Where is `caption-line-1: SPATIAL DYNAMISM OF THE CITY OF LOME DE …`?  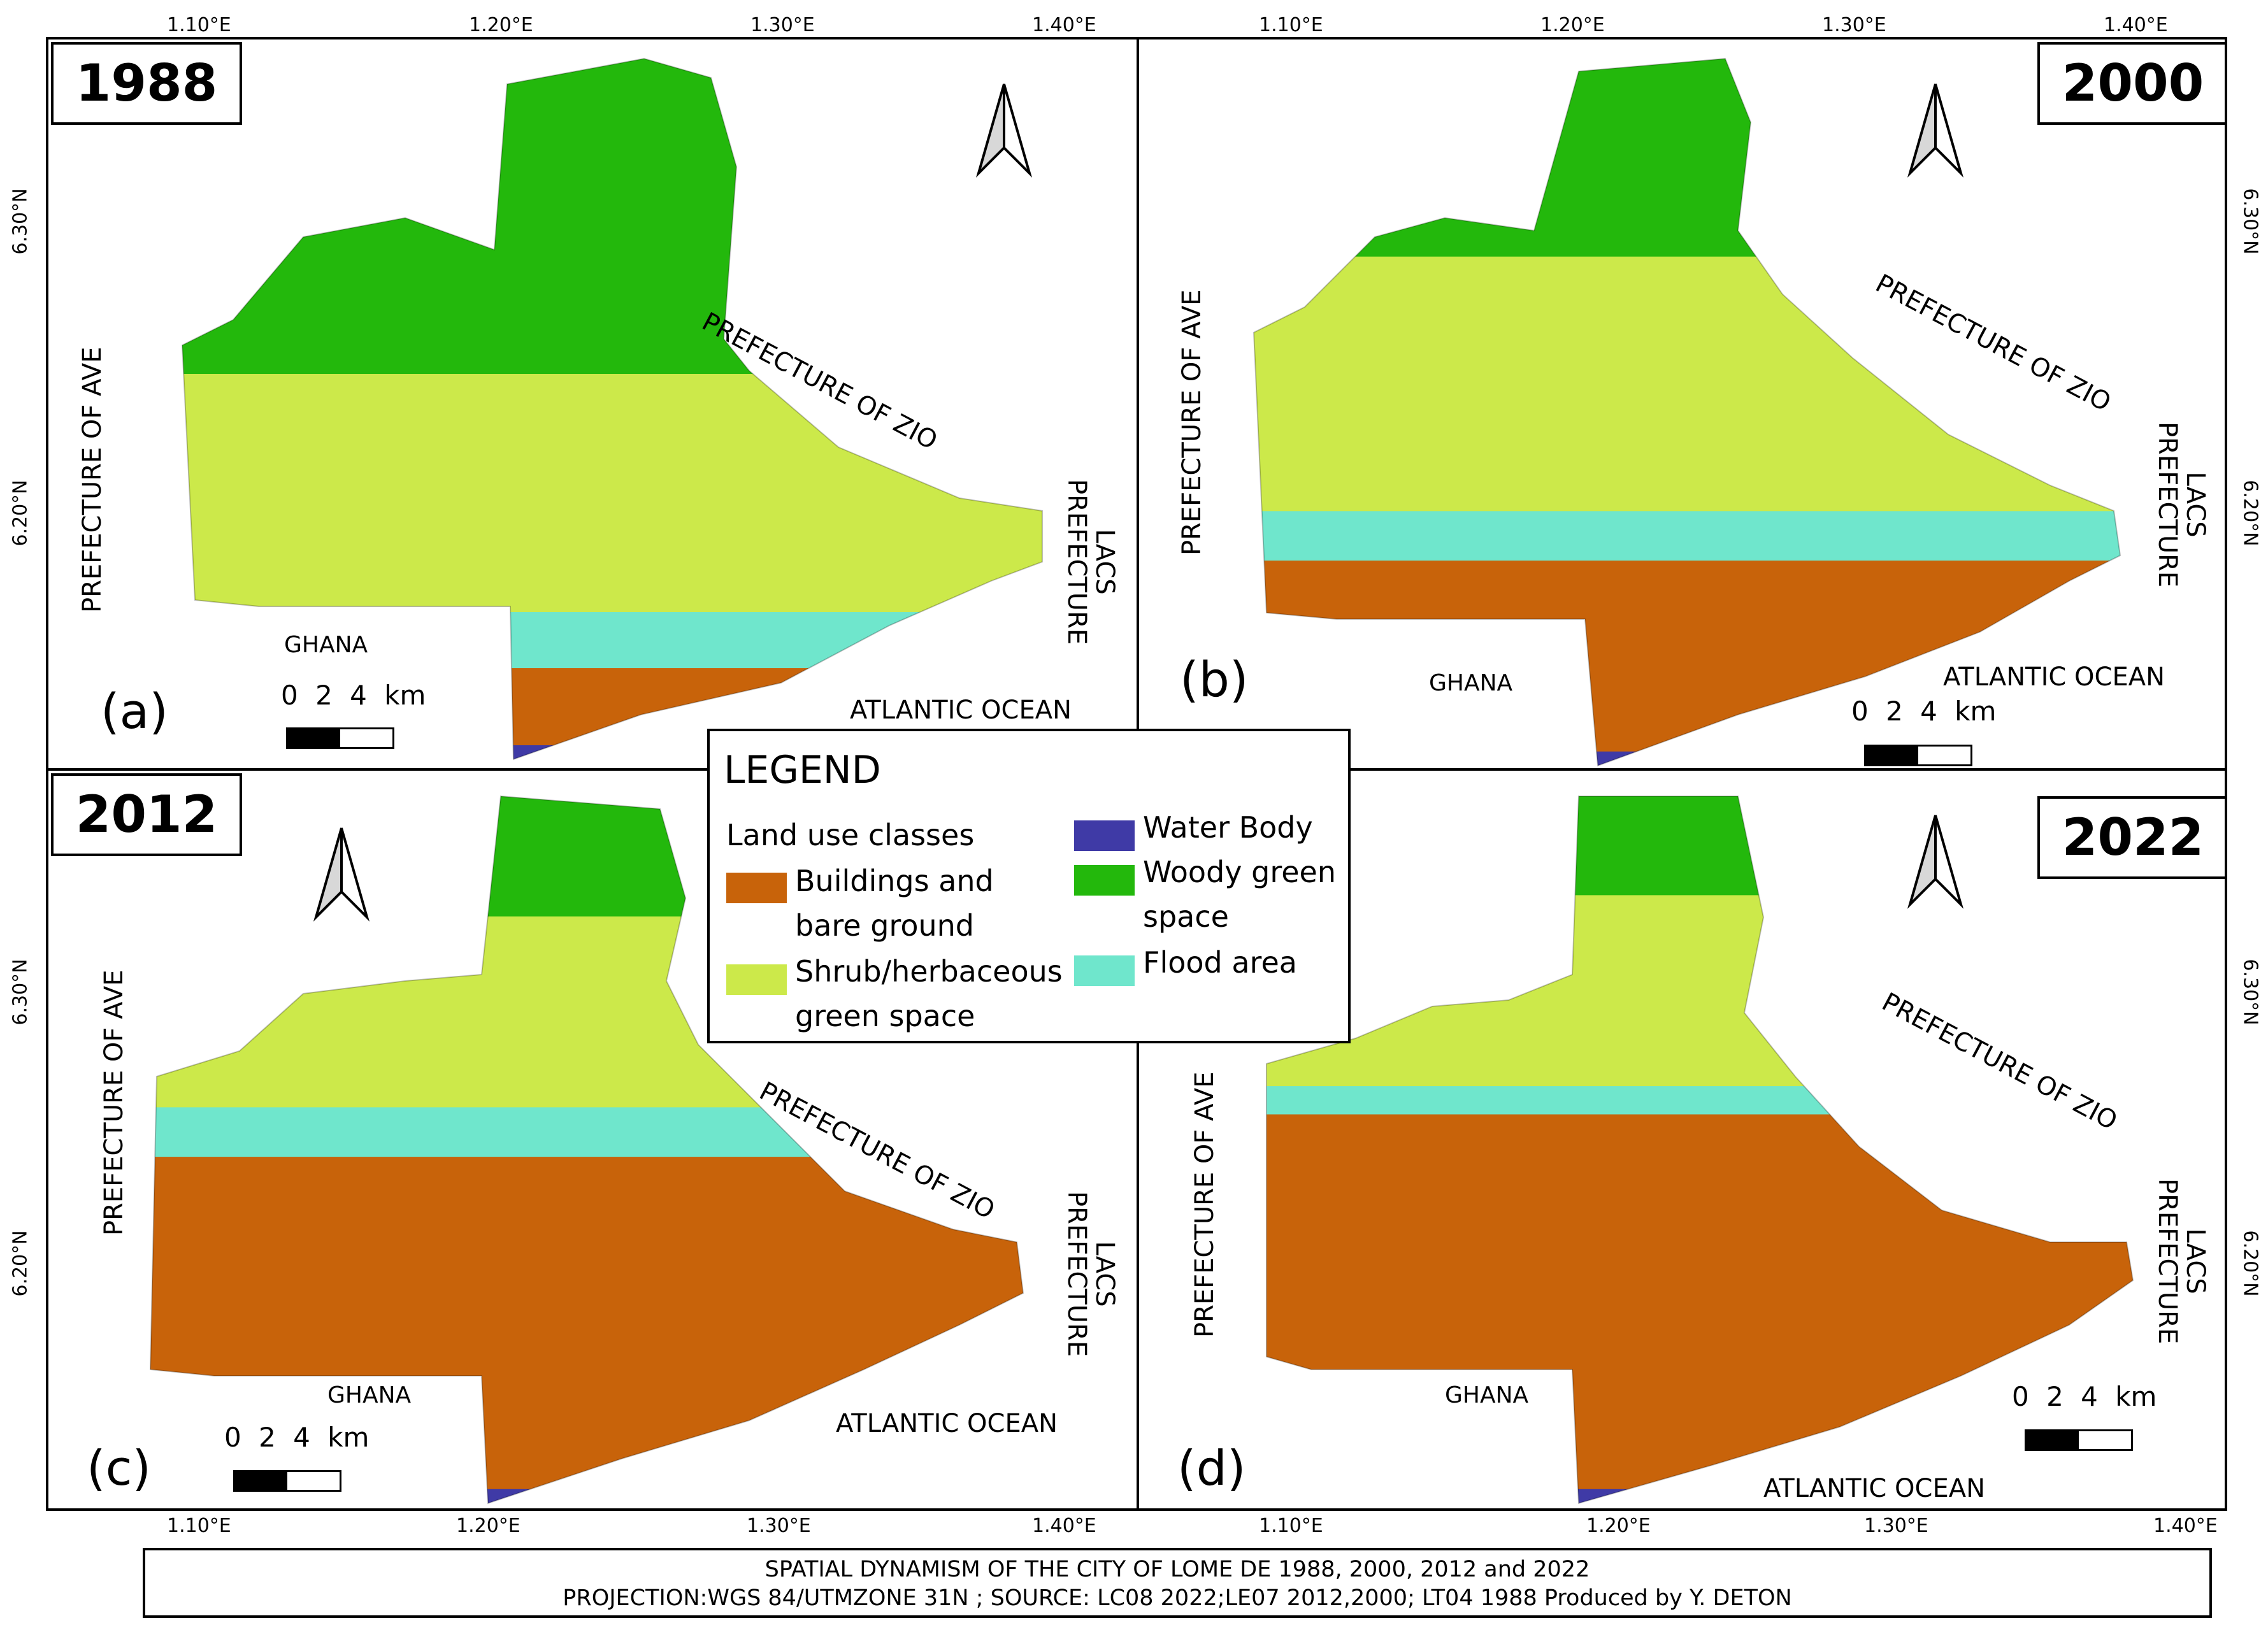
caption-line-1: SPATIAL DYNAMISM OF THE CITY OF LOME DE … is located at coordinates (1177, 1569).